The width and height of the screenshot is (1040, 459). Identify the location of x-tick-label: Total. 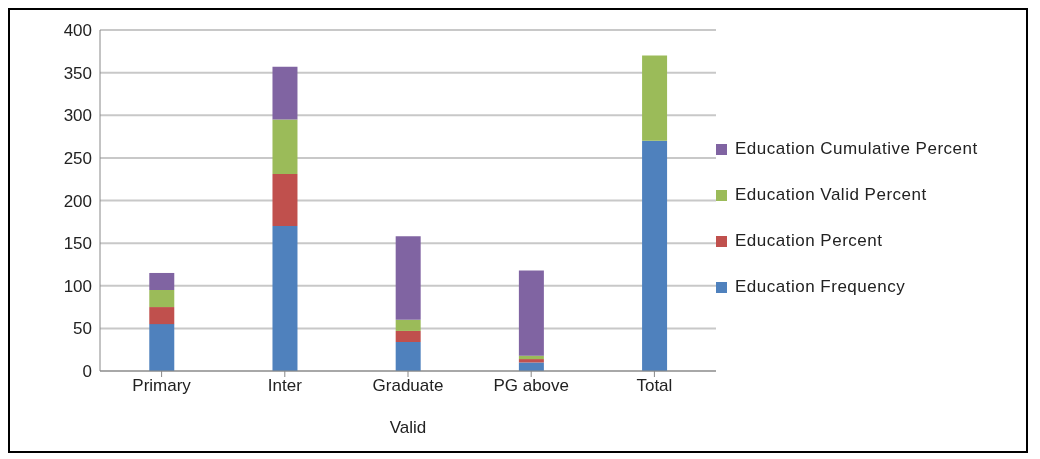
(654, 386).